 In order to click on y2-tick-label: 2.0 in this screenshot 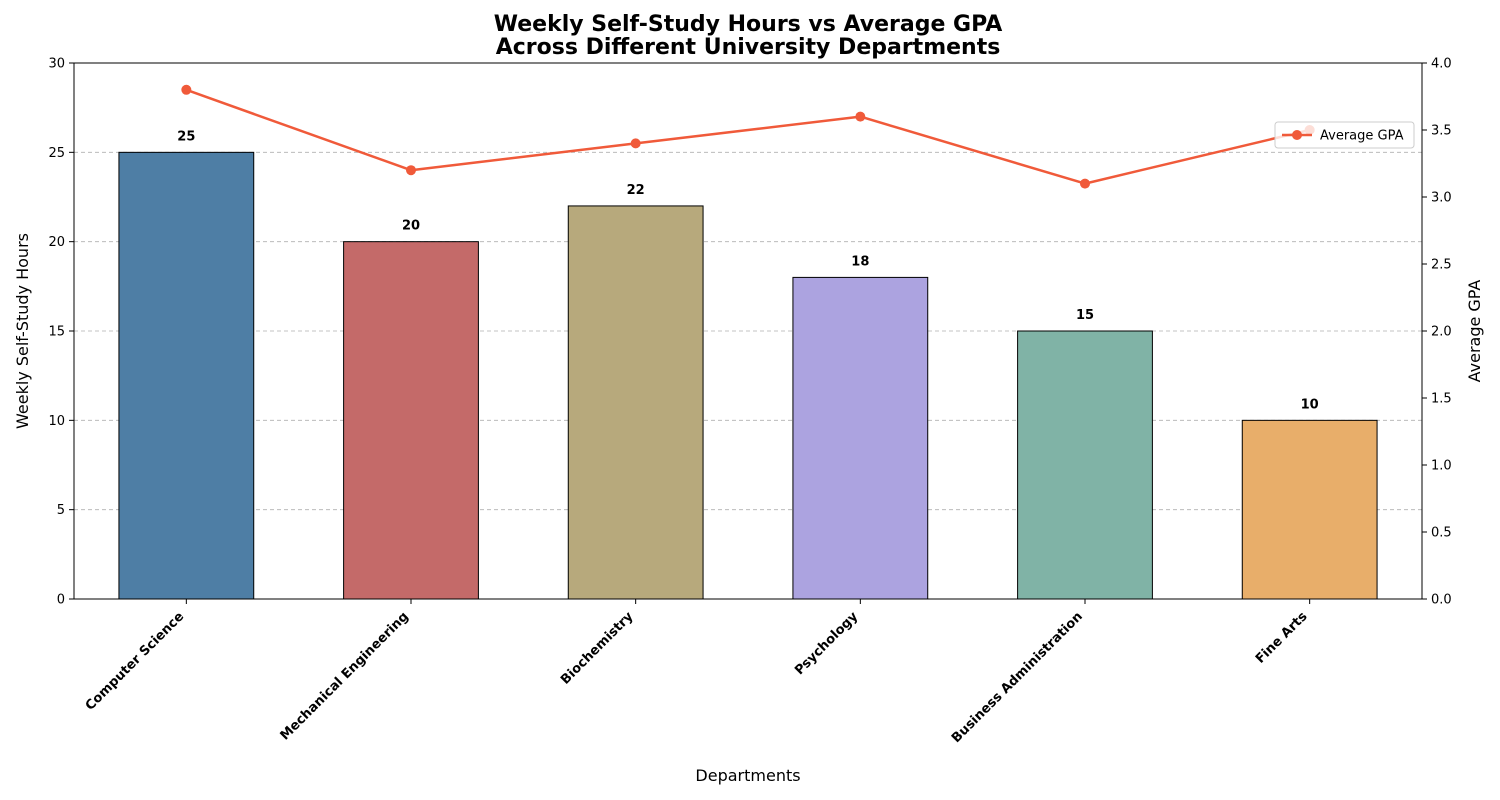, I will do `click(1441, 332)`.